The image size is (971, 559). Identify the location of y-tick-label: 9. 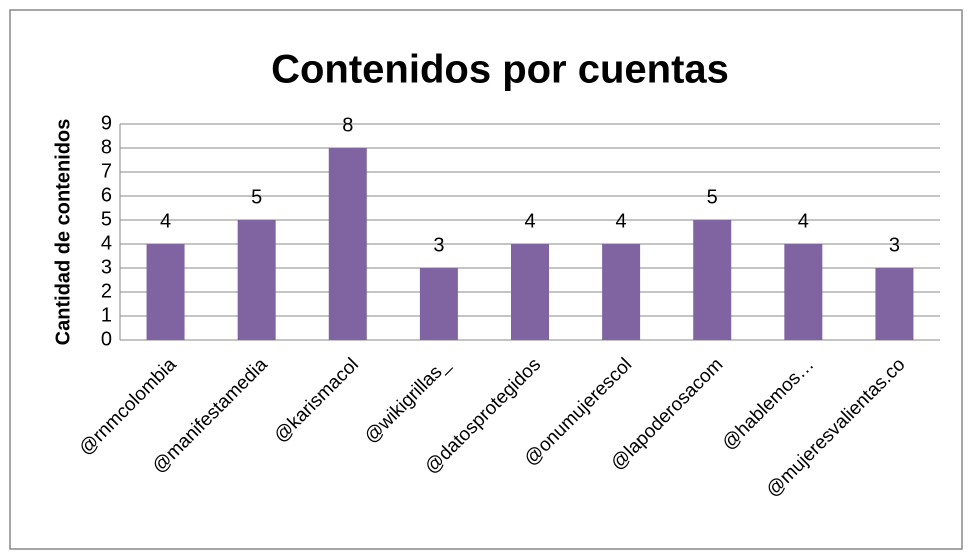
(106, 123).